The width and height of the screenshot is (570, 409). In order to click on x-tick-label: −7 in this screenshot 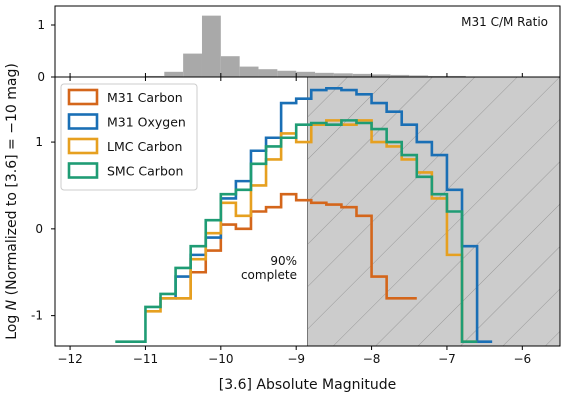, I will do `click(447, 359)`.